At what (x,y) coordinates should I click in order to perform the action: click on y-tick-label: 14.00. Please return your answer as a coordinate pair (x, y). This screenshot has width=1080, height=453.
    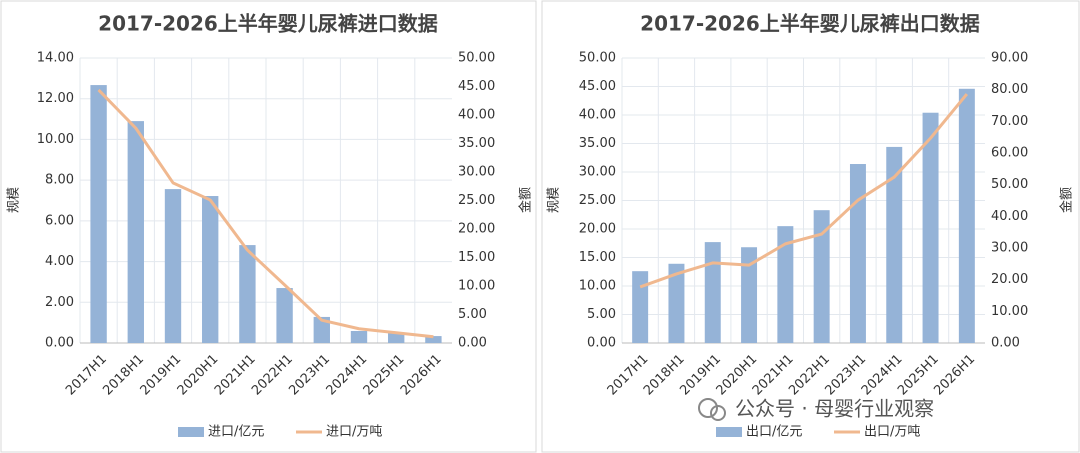
    Looking at the image, I should click on (55, 58).